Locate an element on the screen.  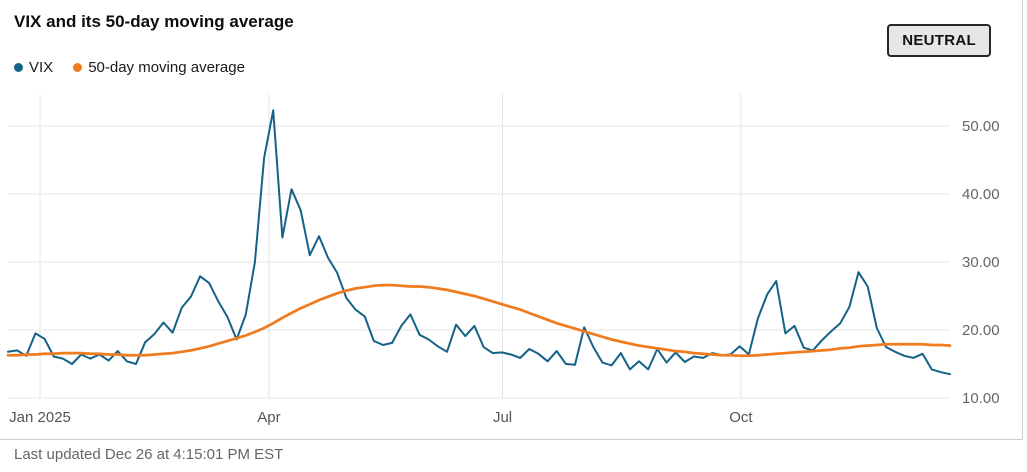
x-axis-tick-label: Jan 2025 is located at coordinates (40, 417).